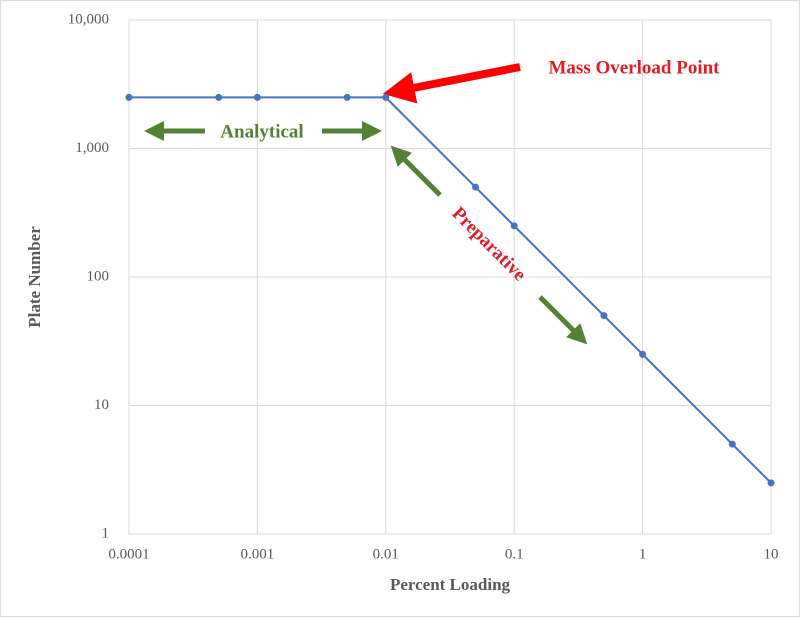 The height and width of the screenshot is (617, 800). What do you see at coordinates (258, 554) in the screenshot?
I see `x-tick-label: 0.001` at bounding box center [258, 554].